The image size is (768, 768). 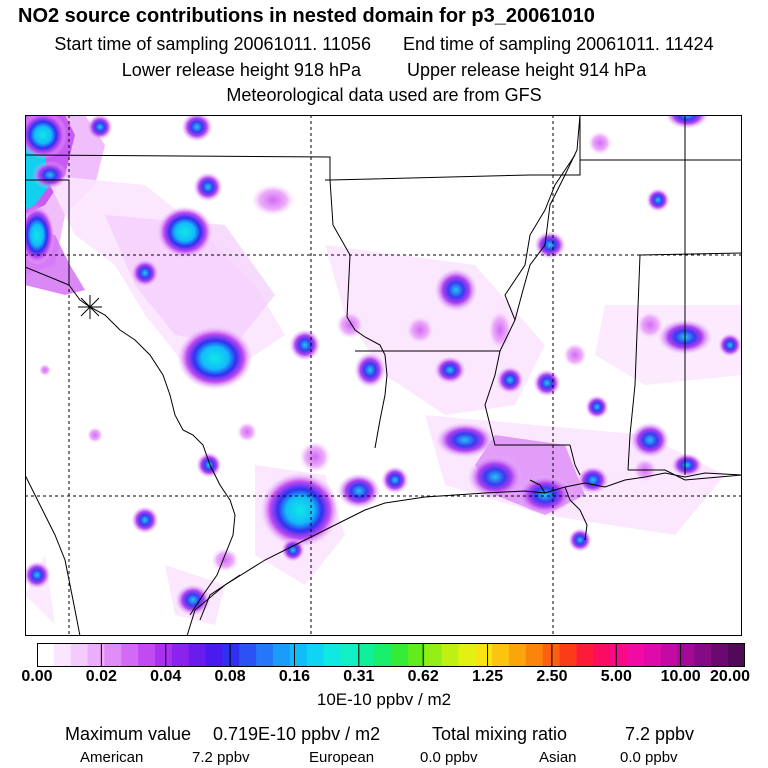 What do you see at coordinates (221, 757) in the screenshot?
I see `region-american-value: 7.2 ppbv` at bounding box center [221, 757].